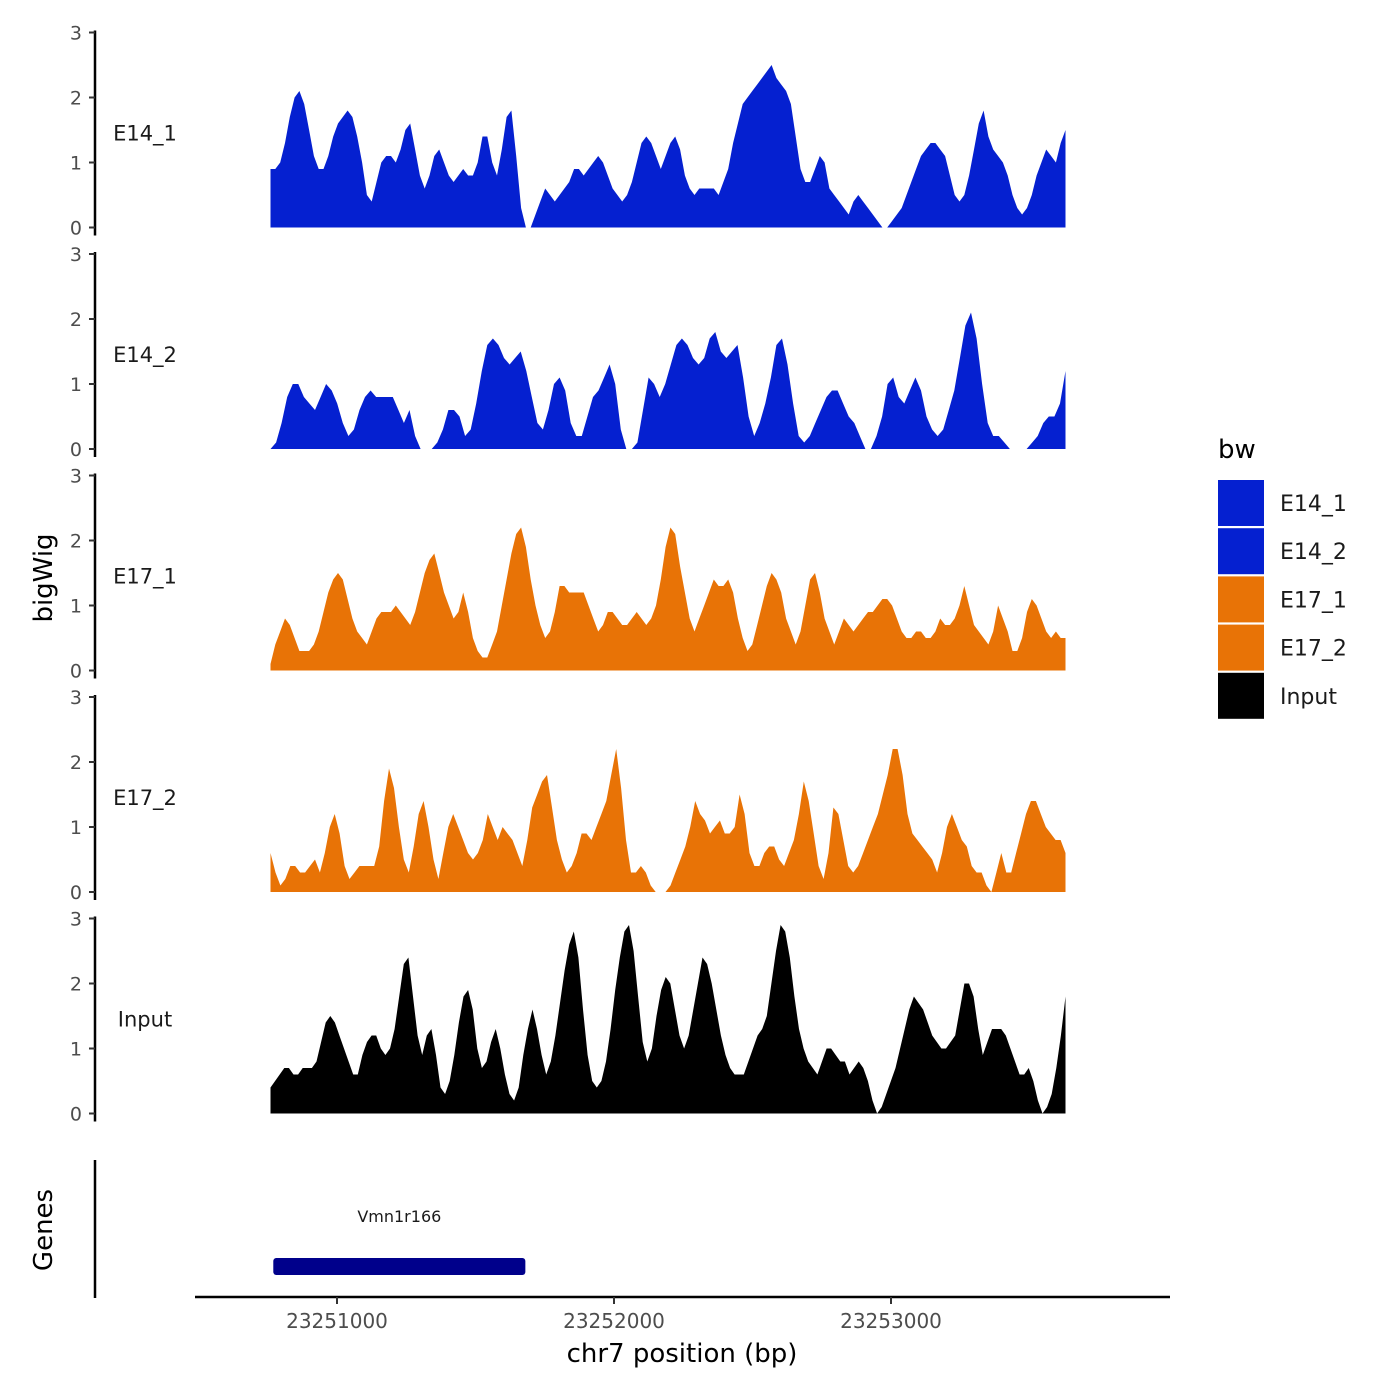 This screenshot has height=1400, width=1400. I want to click on track-e17-2: 0 1 2 3 E17_2, so click(568, 795).